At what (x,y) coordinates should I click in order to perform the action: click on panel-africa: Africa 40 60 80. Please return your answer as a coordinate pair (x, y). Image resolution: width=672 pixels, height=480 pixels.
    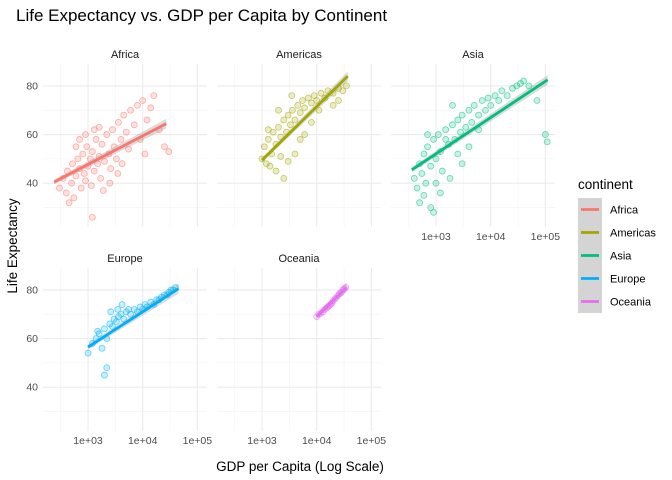
    Looking at the image, I should click on (116, 138).